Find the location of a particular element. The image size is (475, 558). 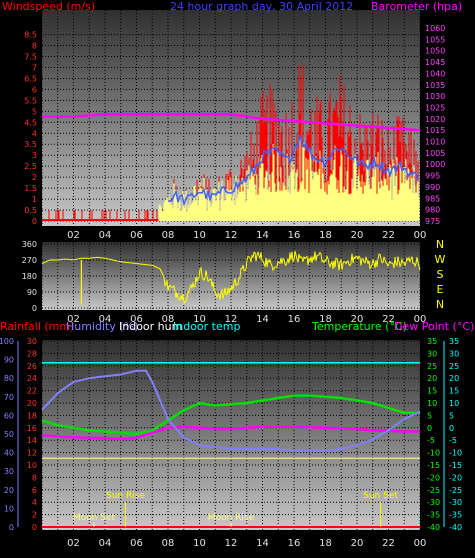

temp-tick-label: -20 is located at coordinates (433, 477).